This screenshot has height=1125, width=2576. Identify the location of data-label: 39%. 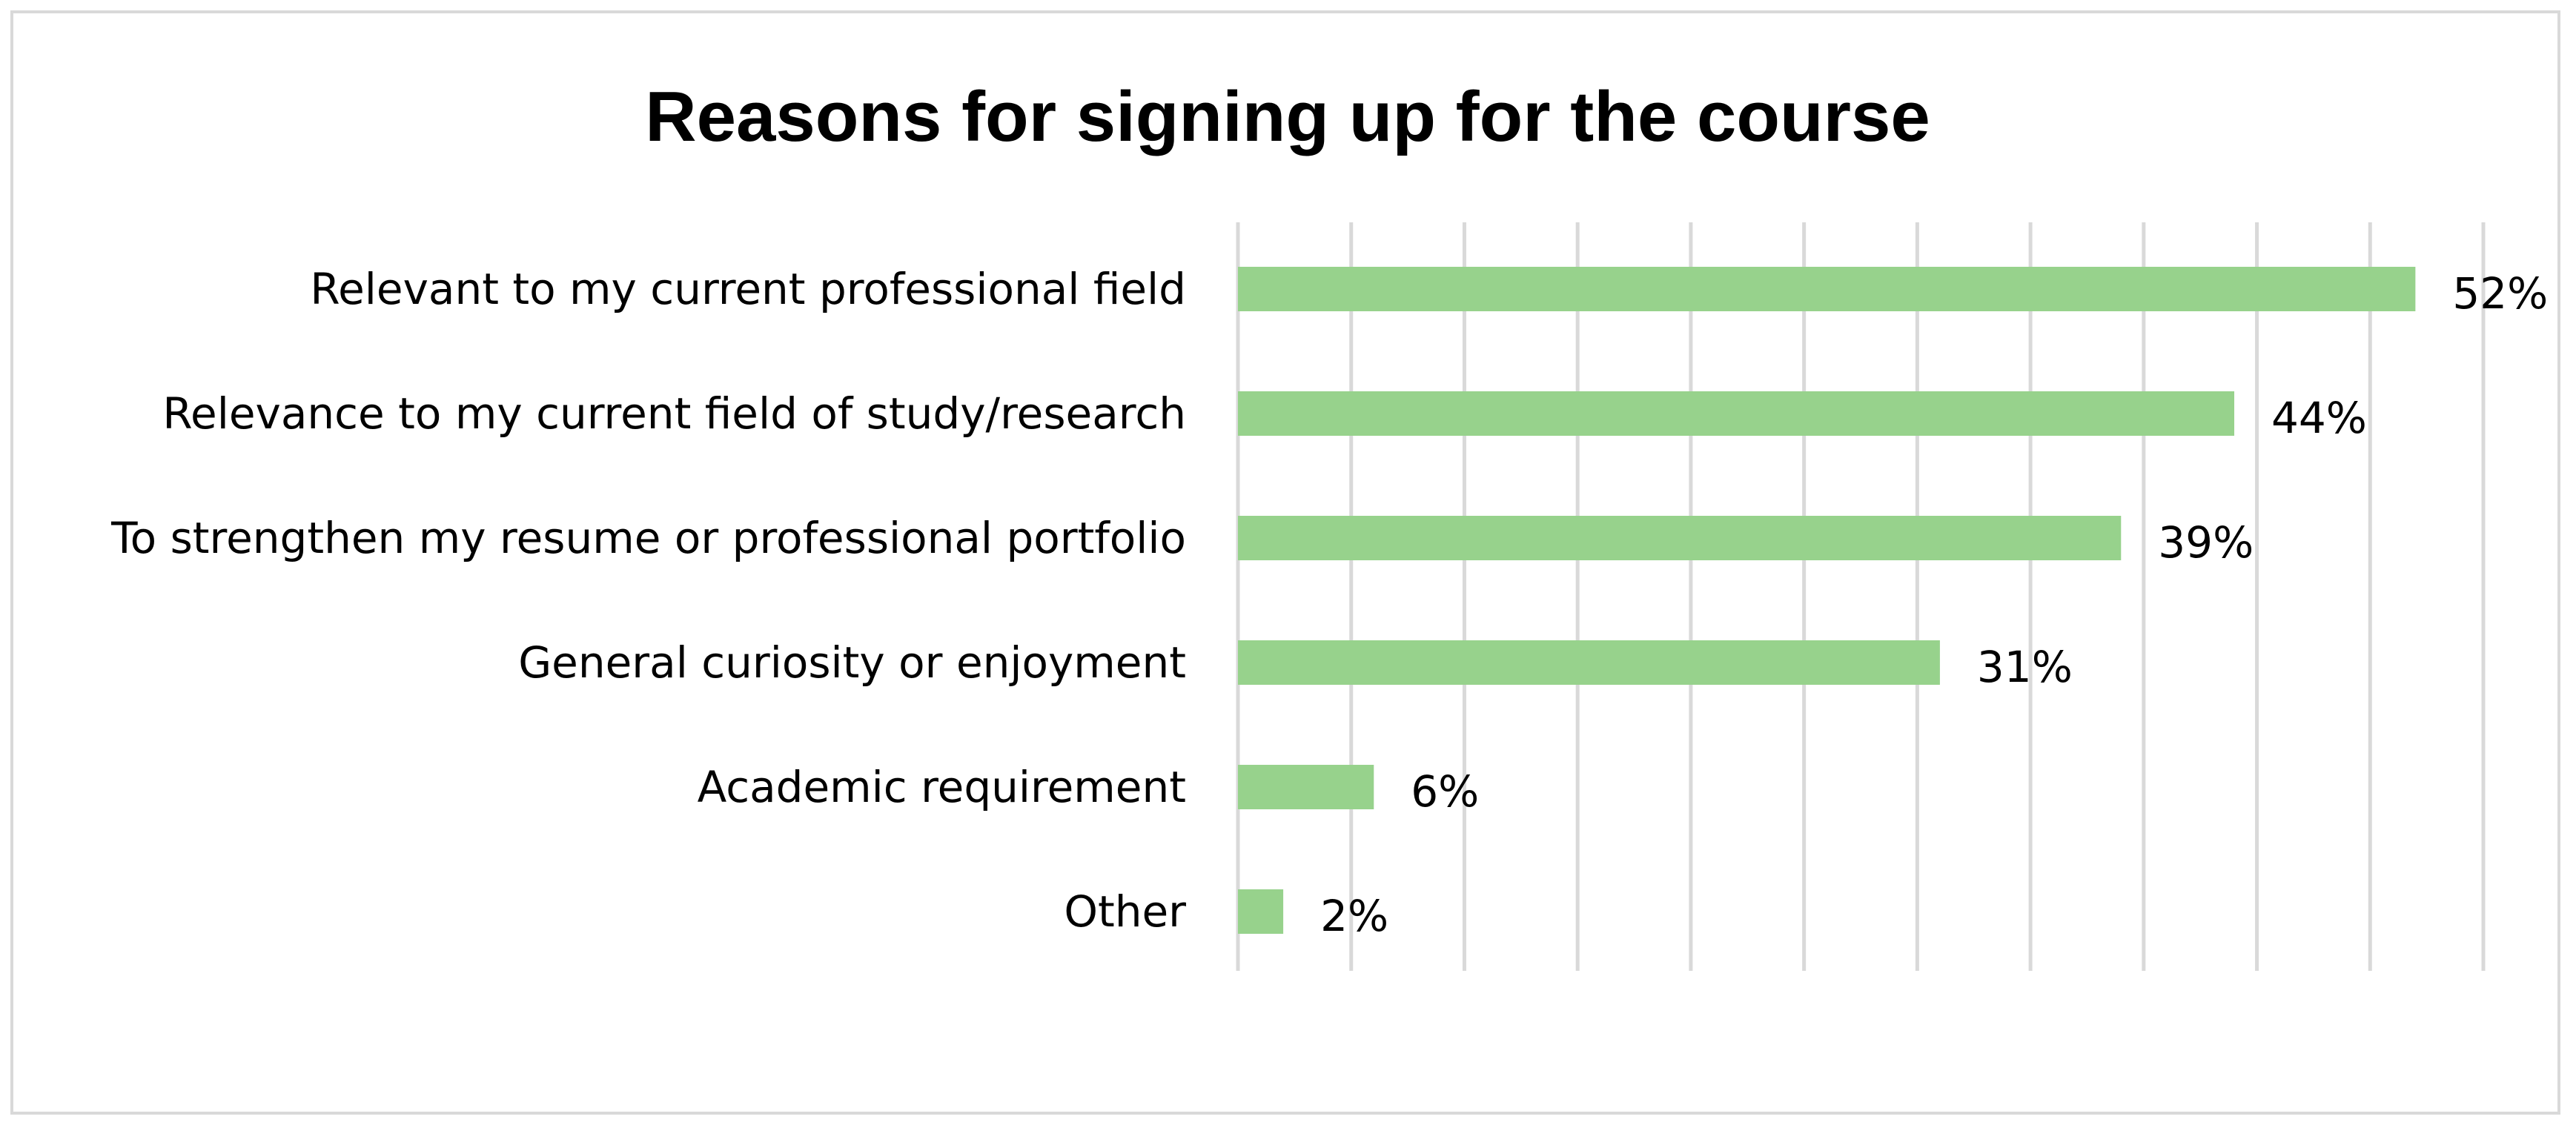
(2206, 542).